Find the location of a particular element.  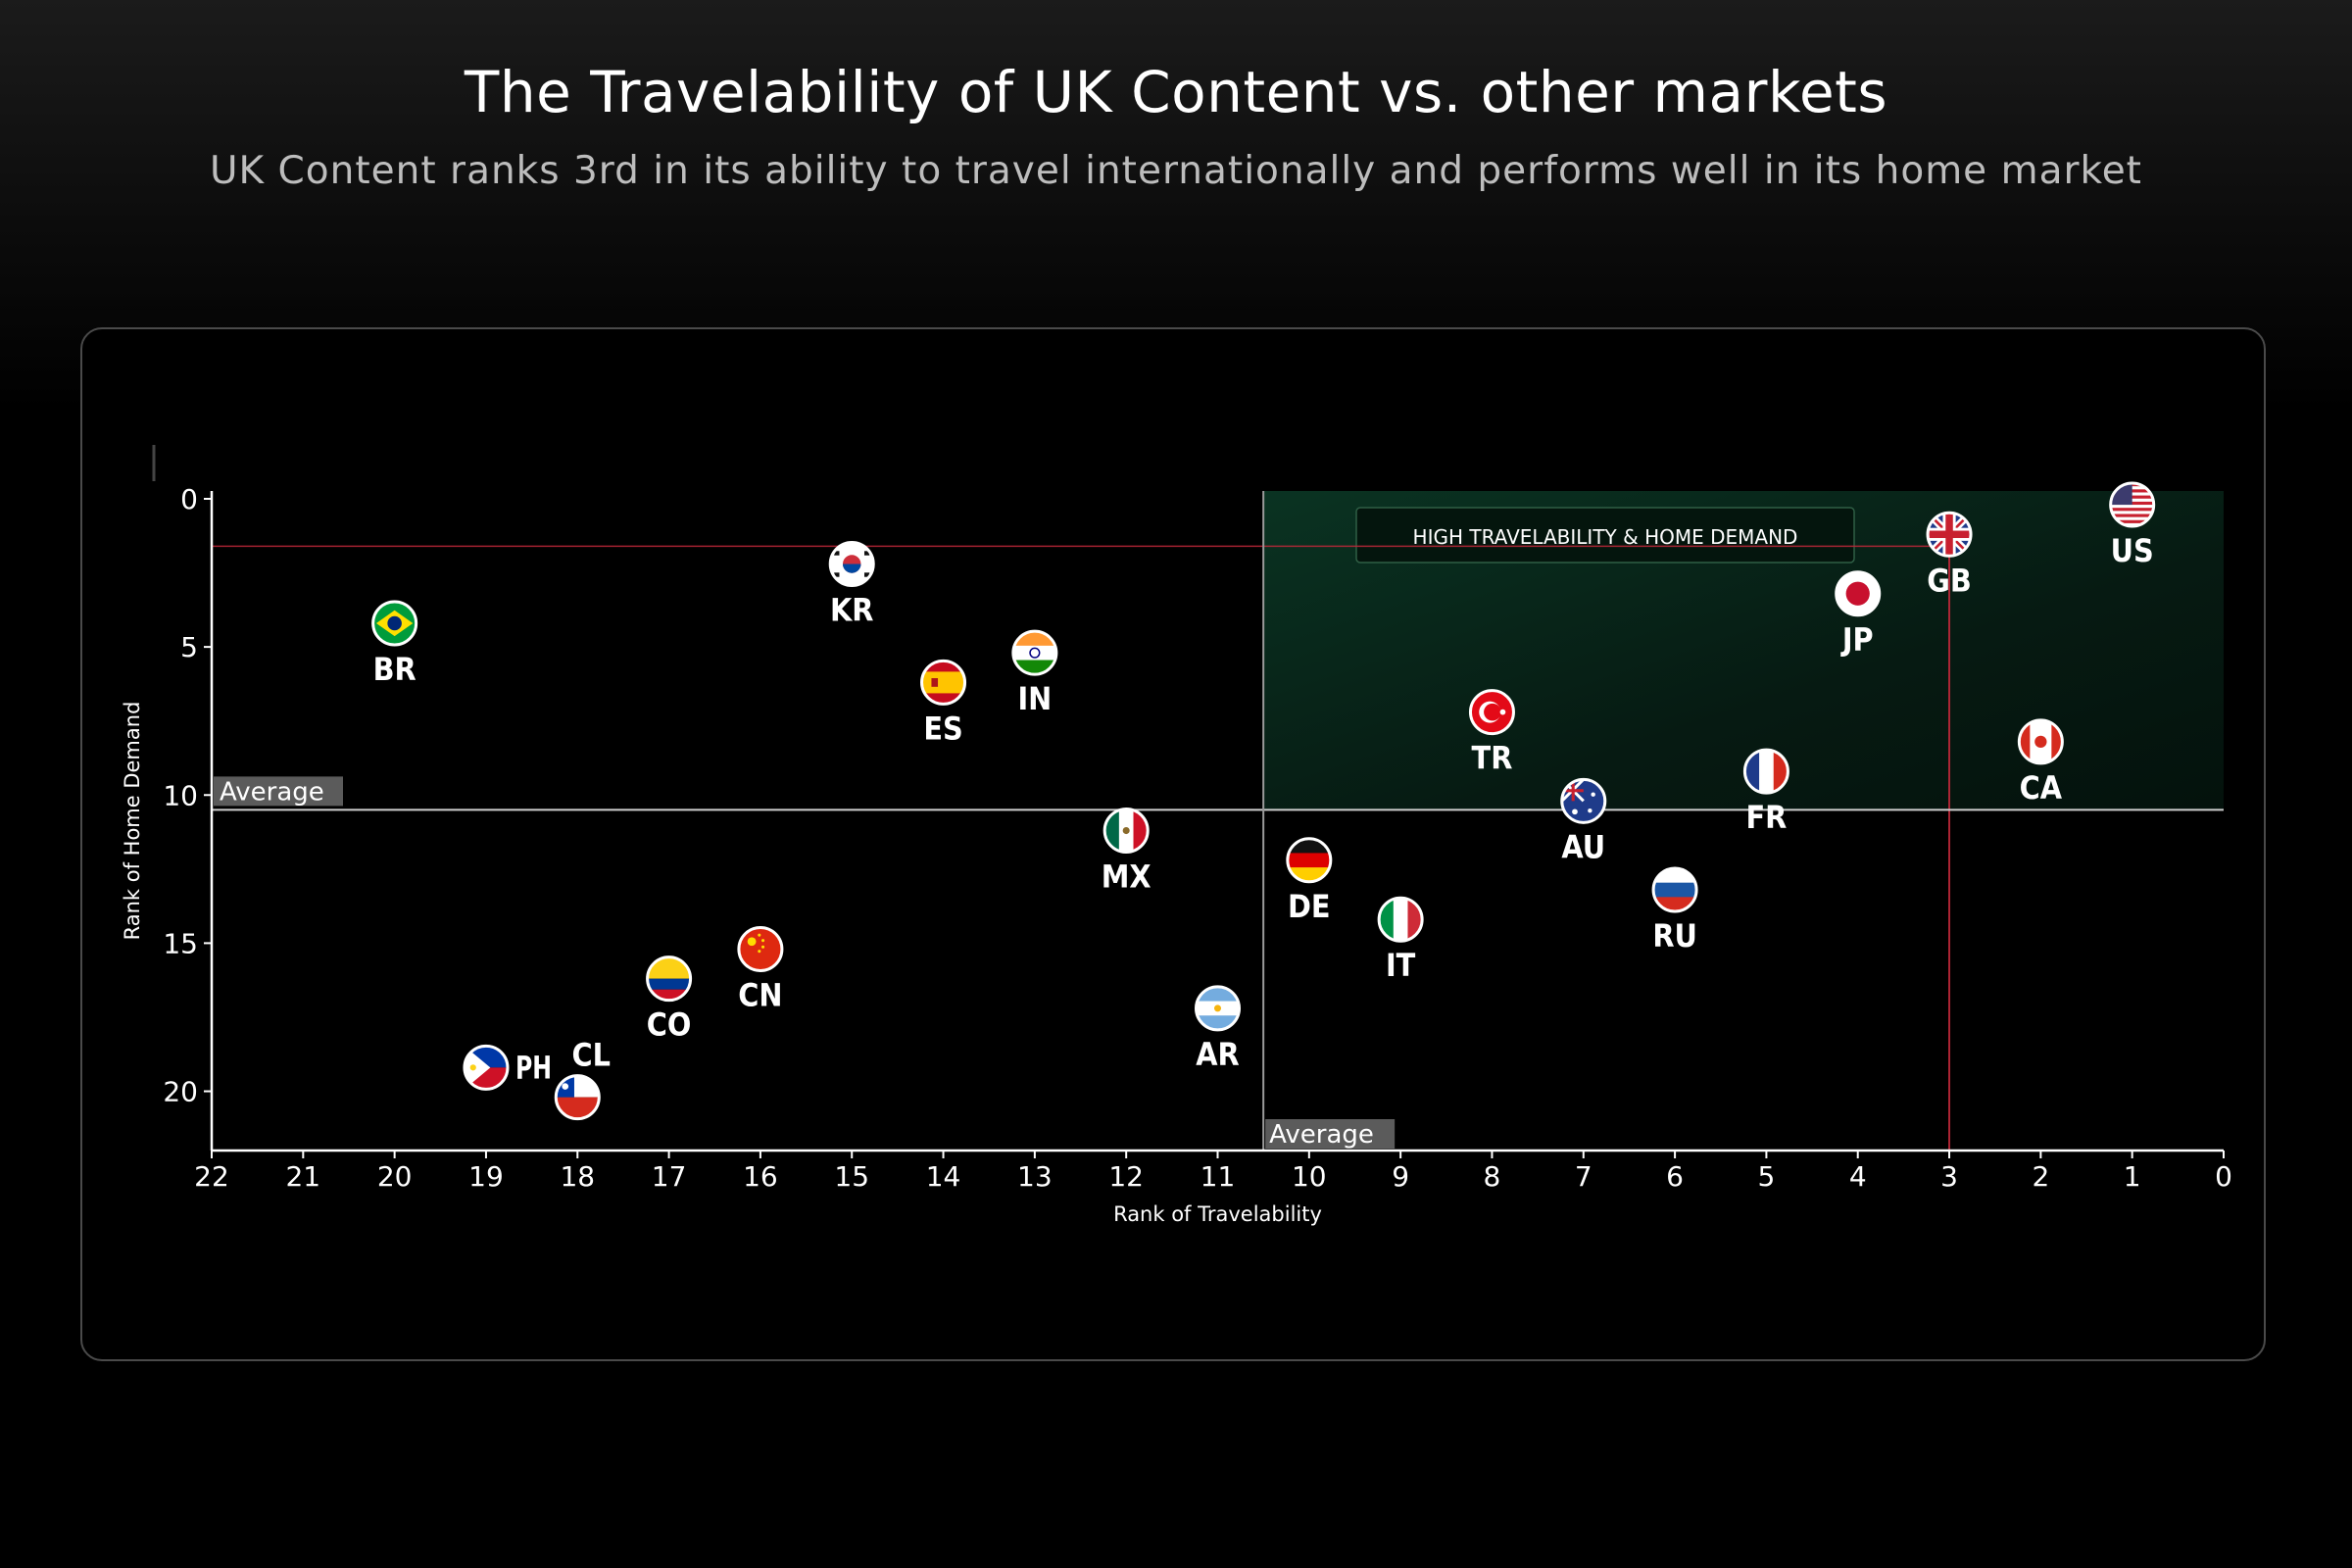

kr-flag-icon is located at coordinates (851, 564).